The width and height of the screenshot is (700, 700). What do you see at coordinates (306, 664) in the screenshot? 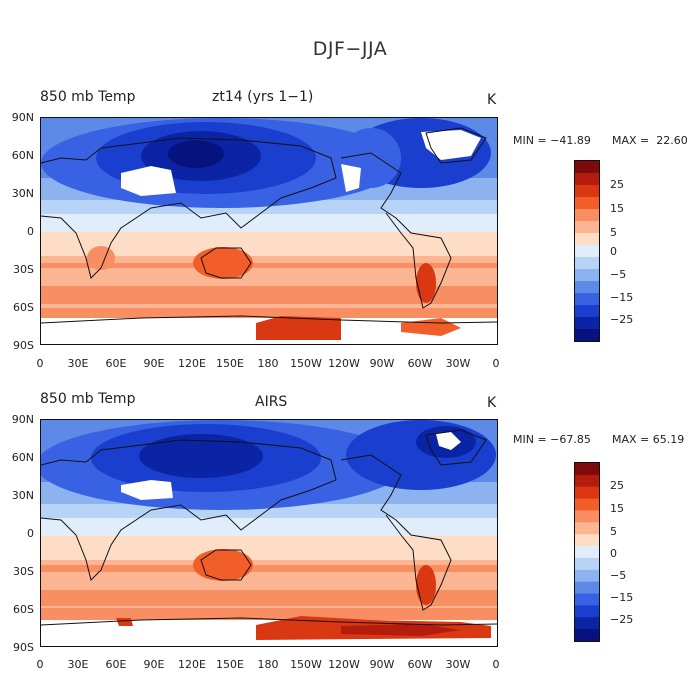
I see `panel2-lon-tick: 150W` at bounding box center [306, 664].